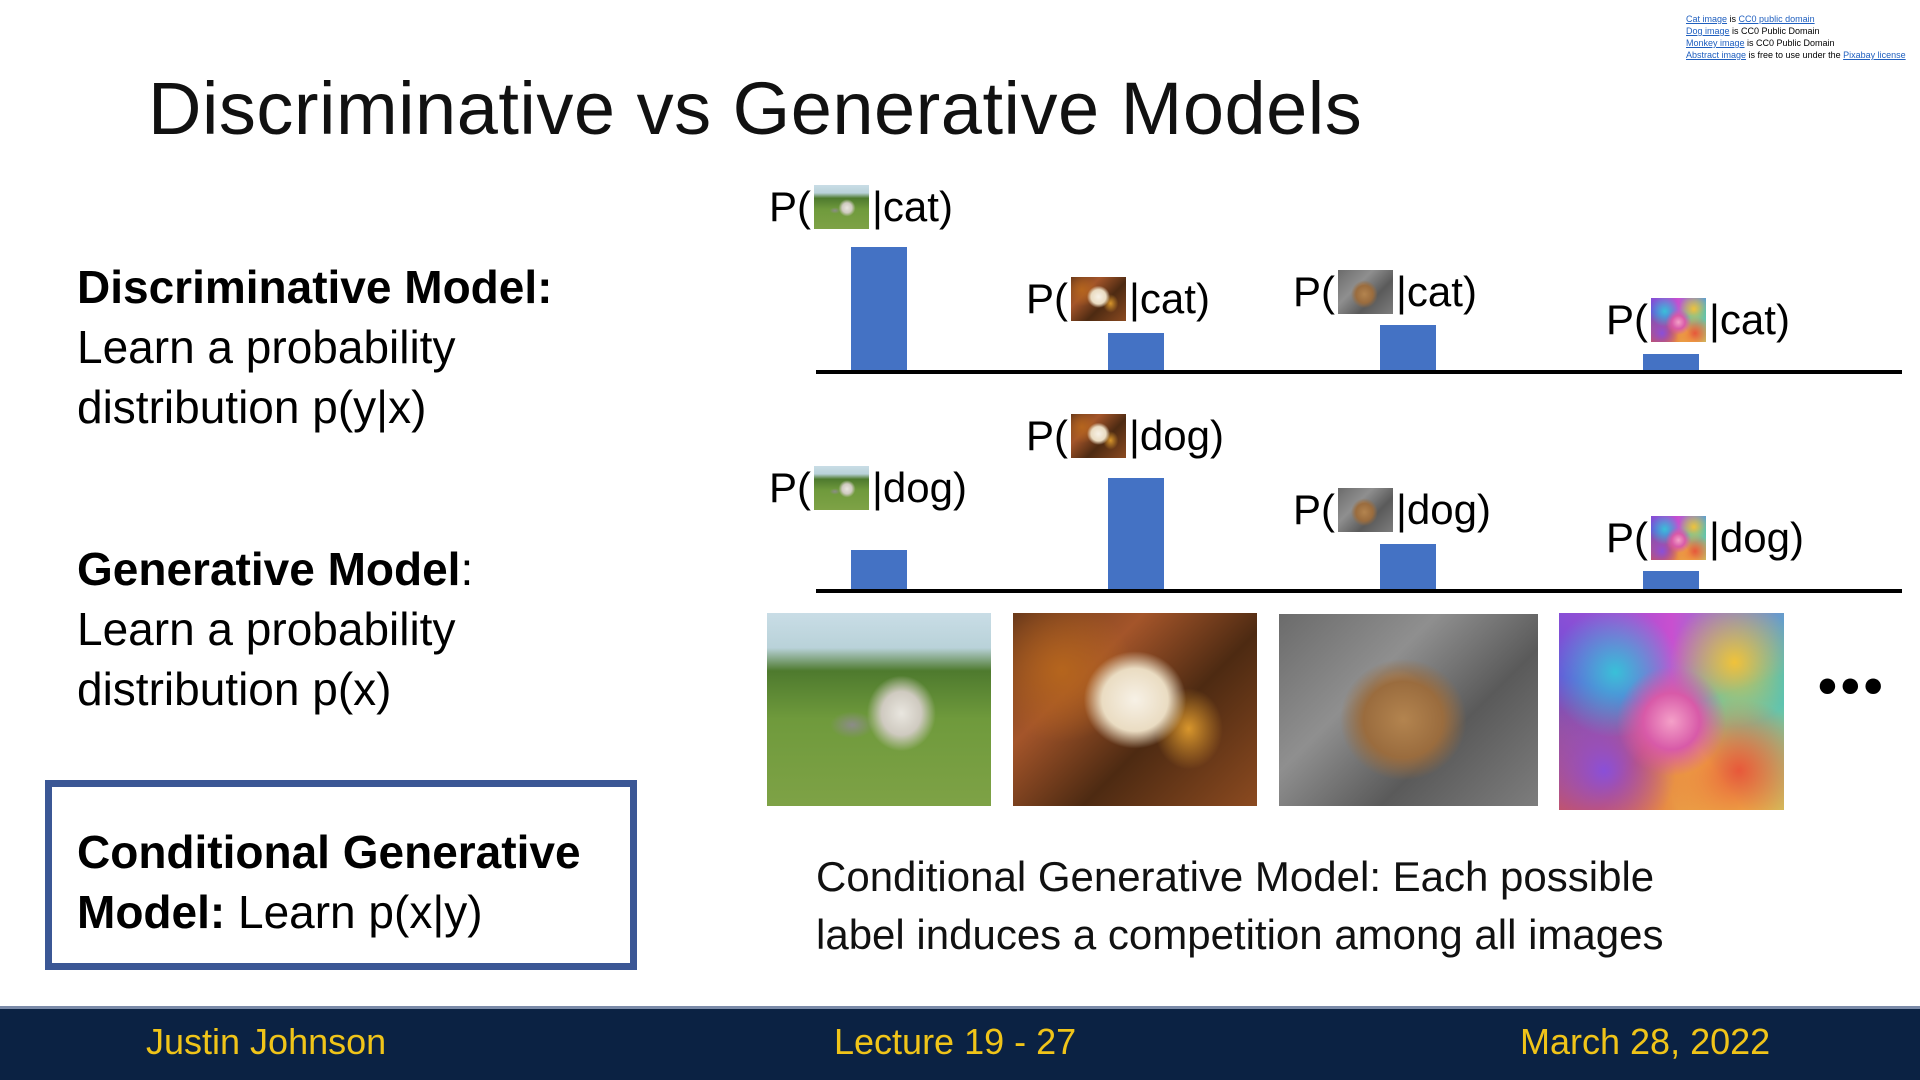  Describe the element at coordinates (467, 569) in the screenshot. I see `generative-colon: :` at that location.